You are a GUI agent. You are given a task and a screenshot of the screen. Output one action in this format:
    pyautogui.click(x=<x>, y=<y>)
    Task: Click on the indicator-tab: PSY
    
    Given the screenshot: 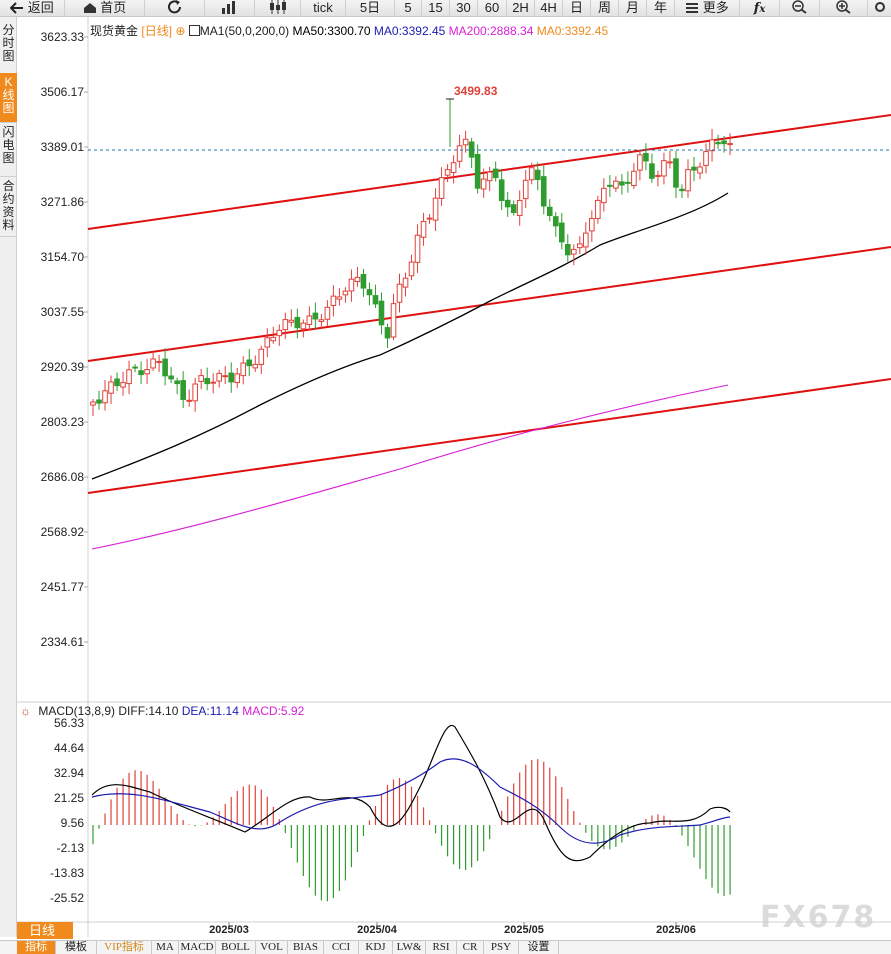 What is the action you would take?
    pyautogui.click(x=501, y=947)
    